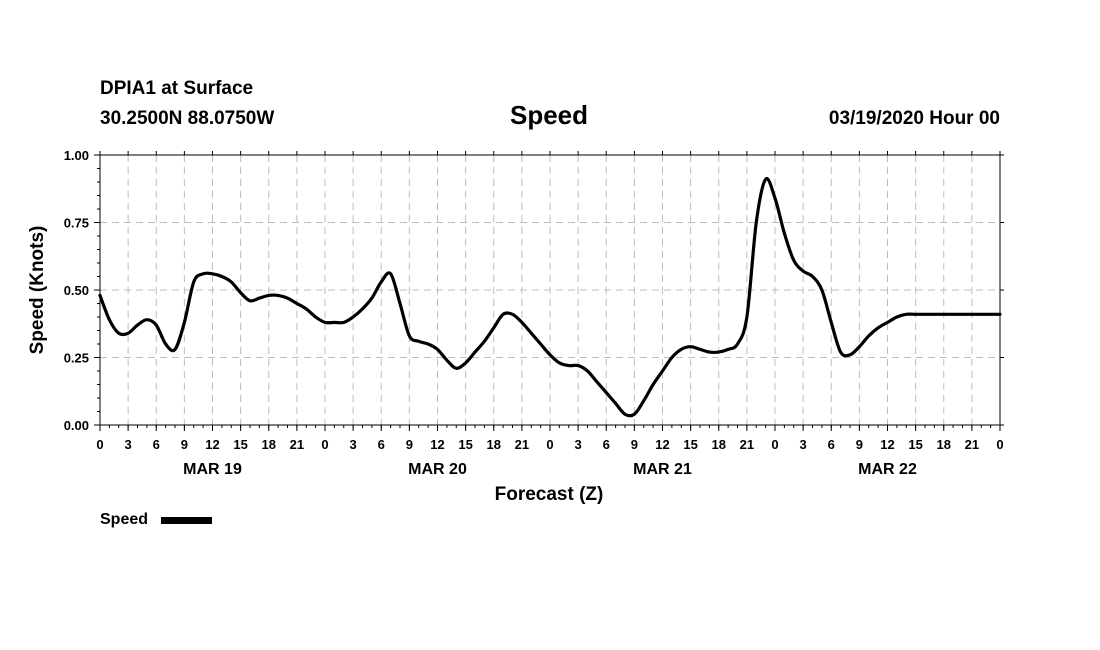  Describe the element at coordinates (76, 425) in the screenshot. I see `y-tick-label: 0.00` at that location.